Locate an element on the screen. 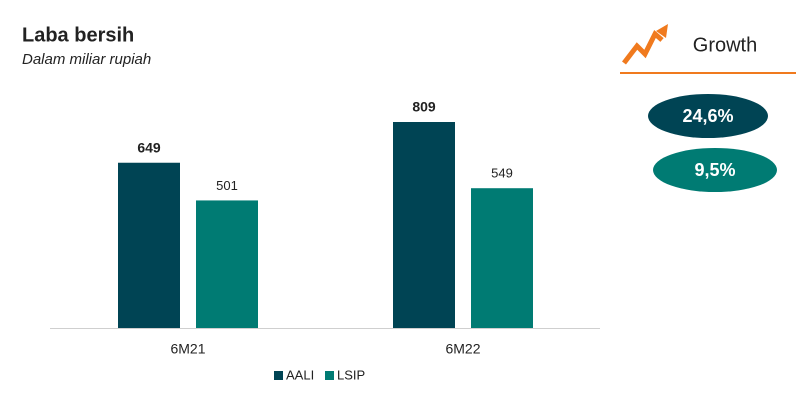  x-tick-label: 6M22 is located at coordinates (462, 349).